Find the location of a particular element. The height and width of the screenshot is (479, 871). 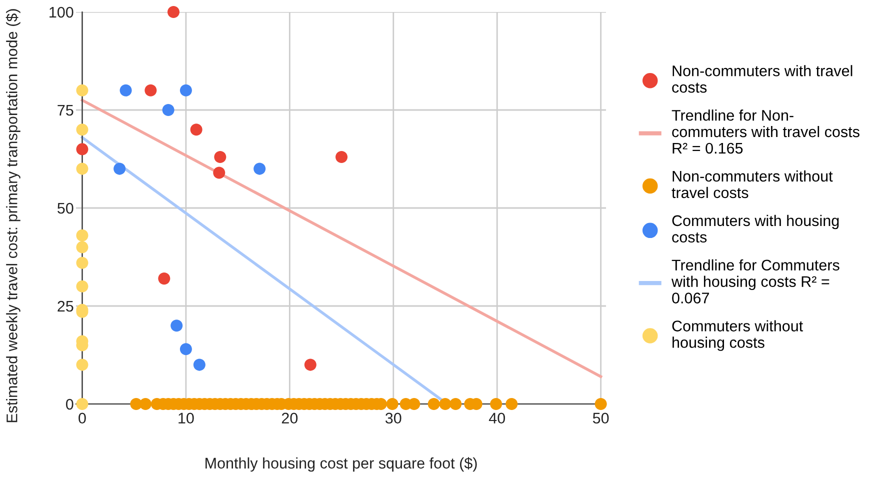

legend-label: Trendline for Non- commuters with travel costs R² = 0.165 is located at coordinates (766, 132).